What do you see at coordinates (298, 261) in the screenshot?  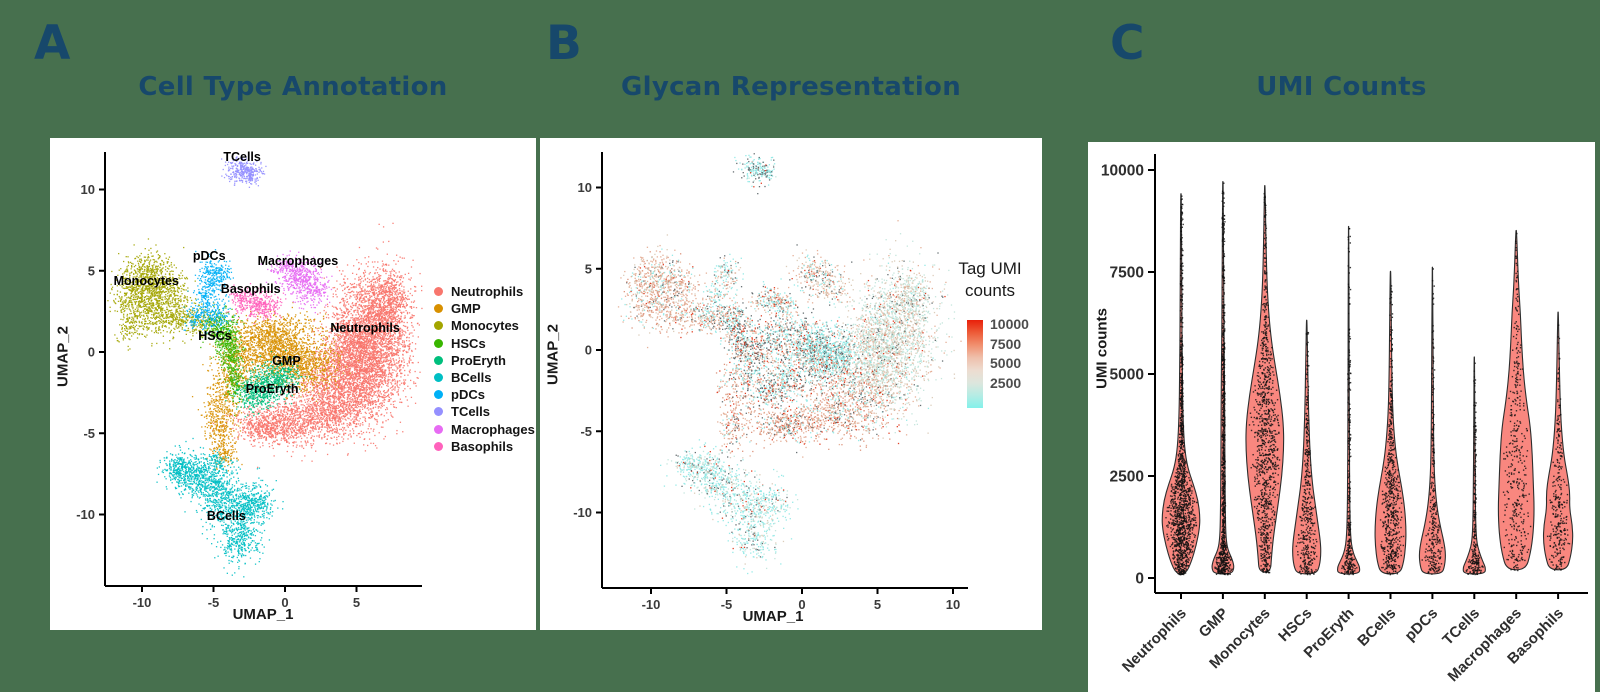 I see `cluster-label-Macrophages: Macrophages` at bounding box center [298, 261].